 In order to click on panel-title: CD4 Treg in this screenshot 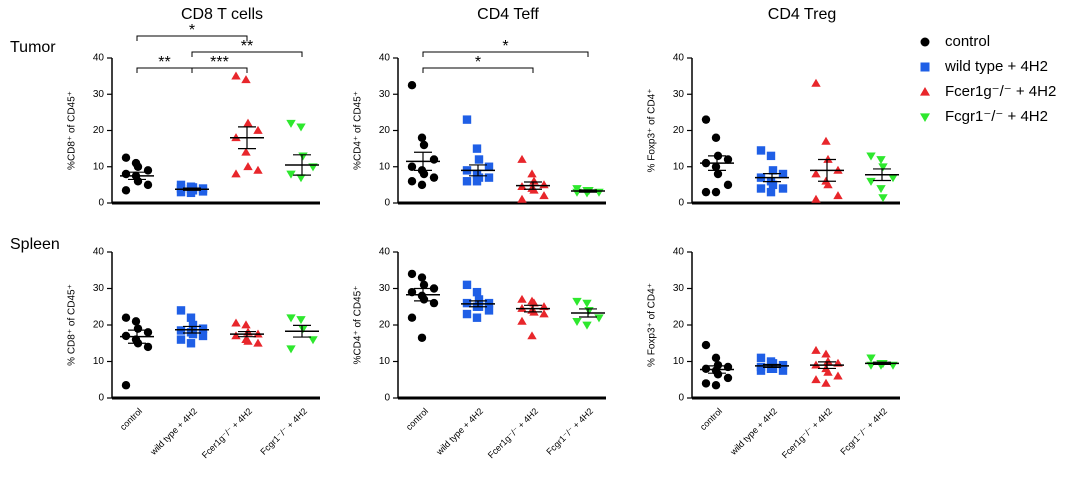, I will do `click(802, 14)`.